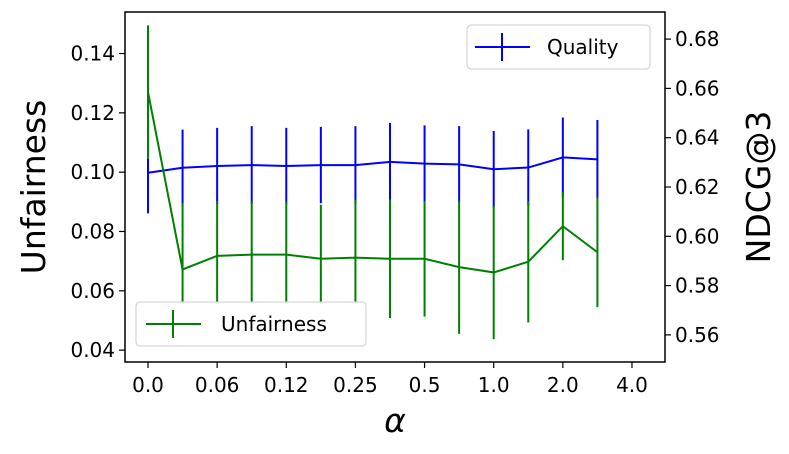 Image resolution: width=789 pixels, height=454 pixels. I want to click on legend-unfairness-box, so click(251, 324).